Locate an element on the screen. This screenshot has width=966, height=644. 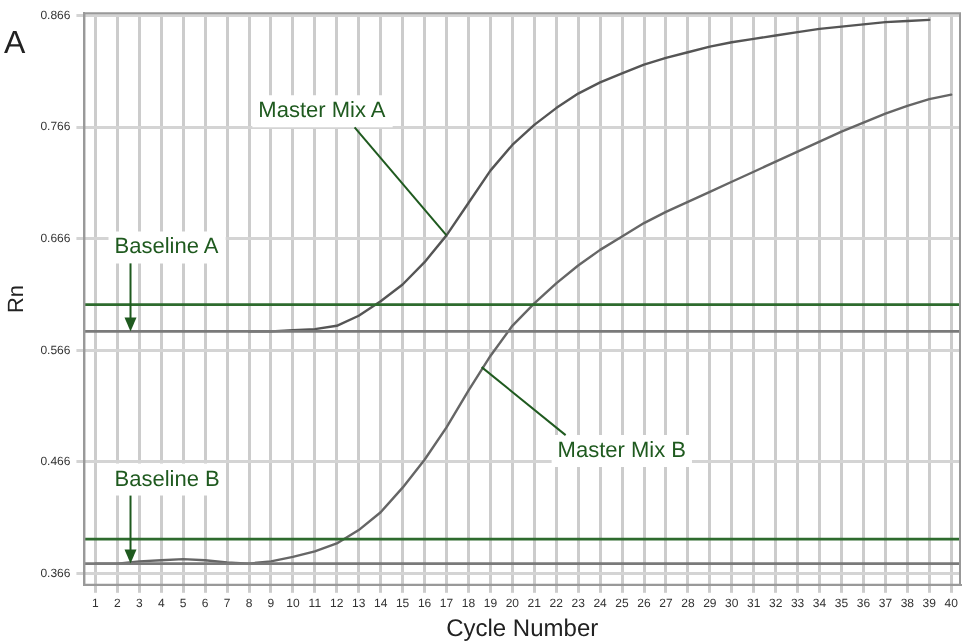
text: A is located at coordinates (15, 43).